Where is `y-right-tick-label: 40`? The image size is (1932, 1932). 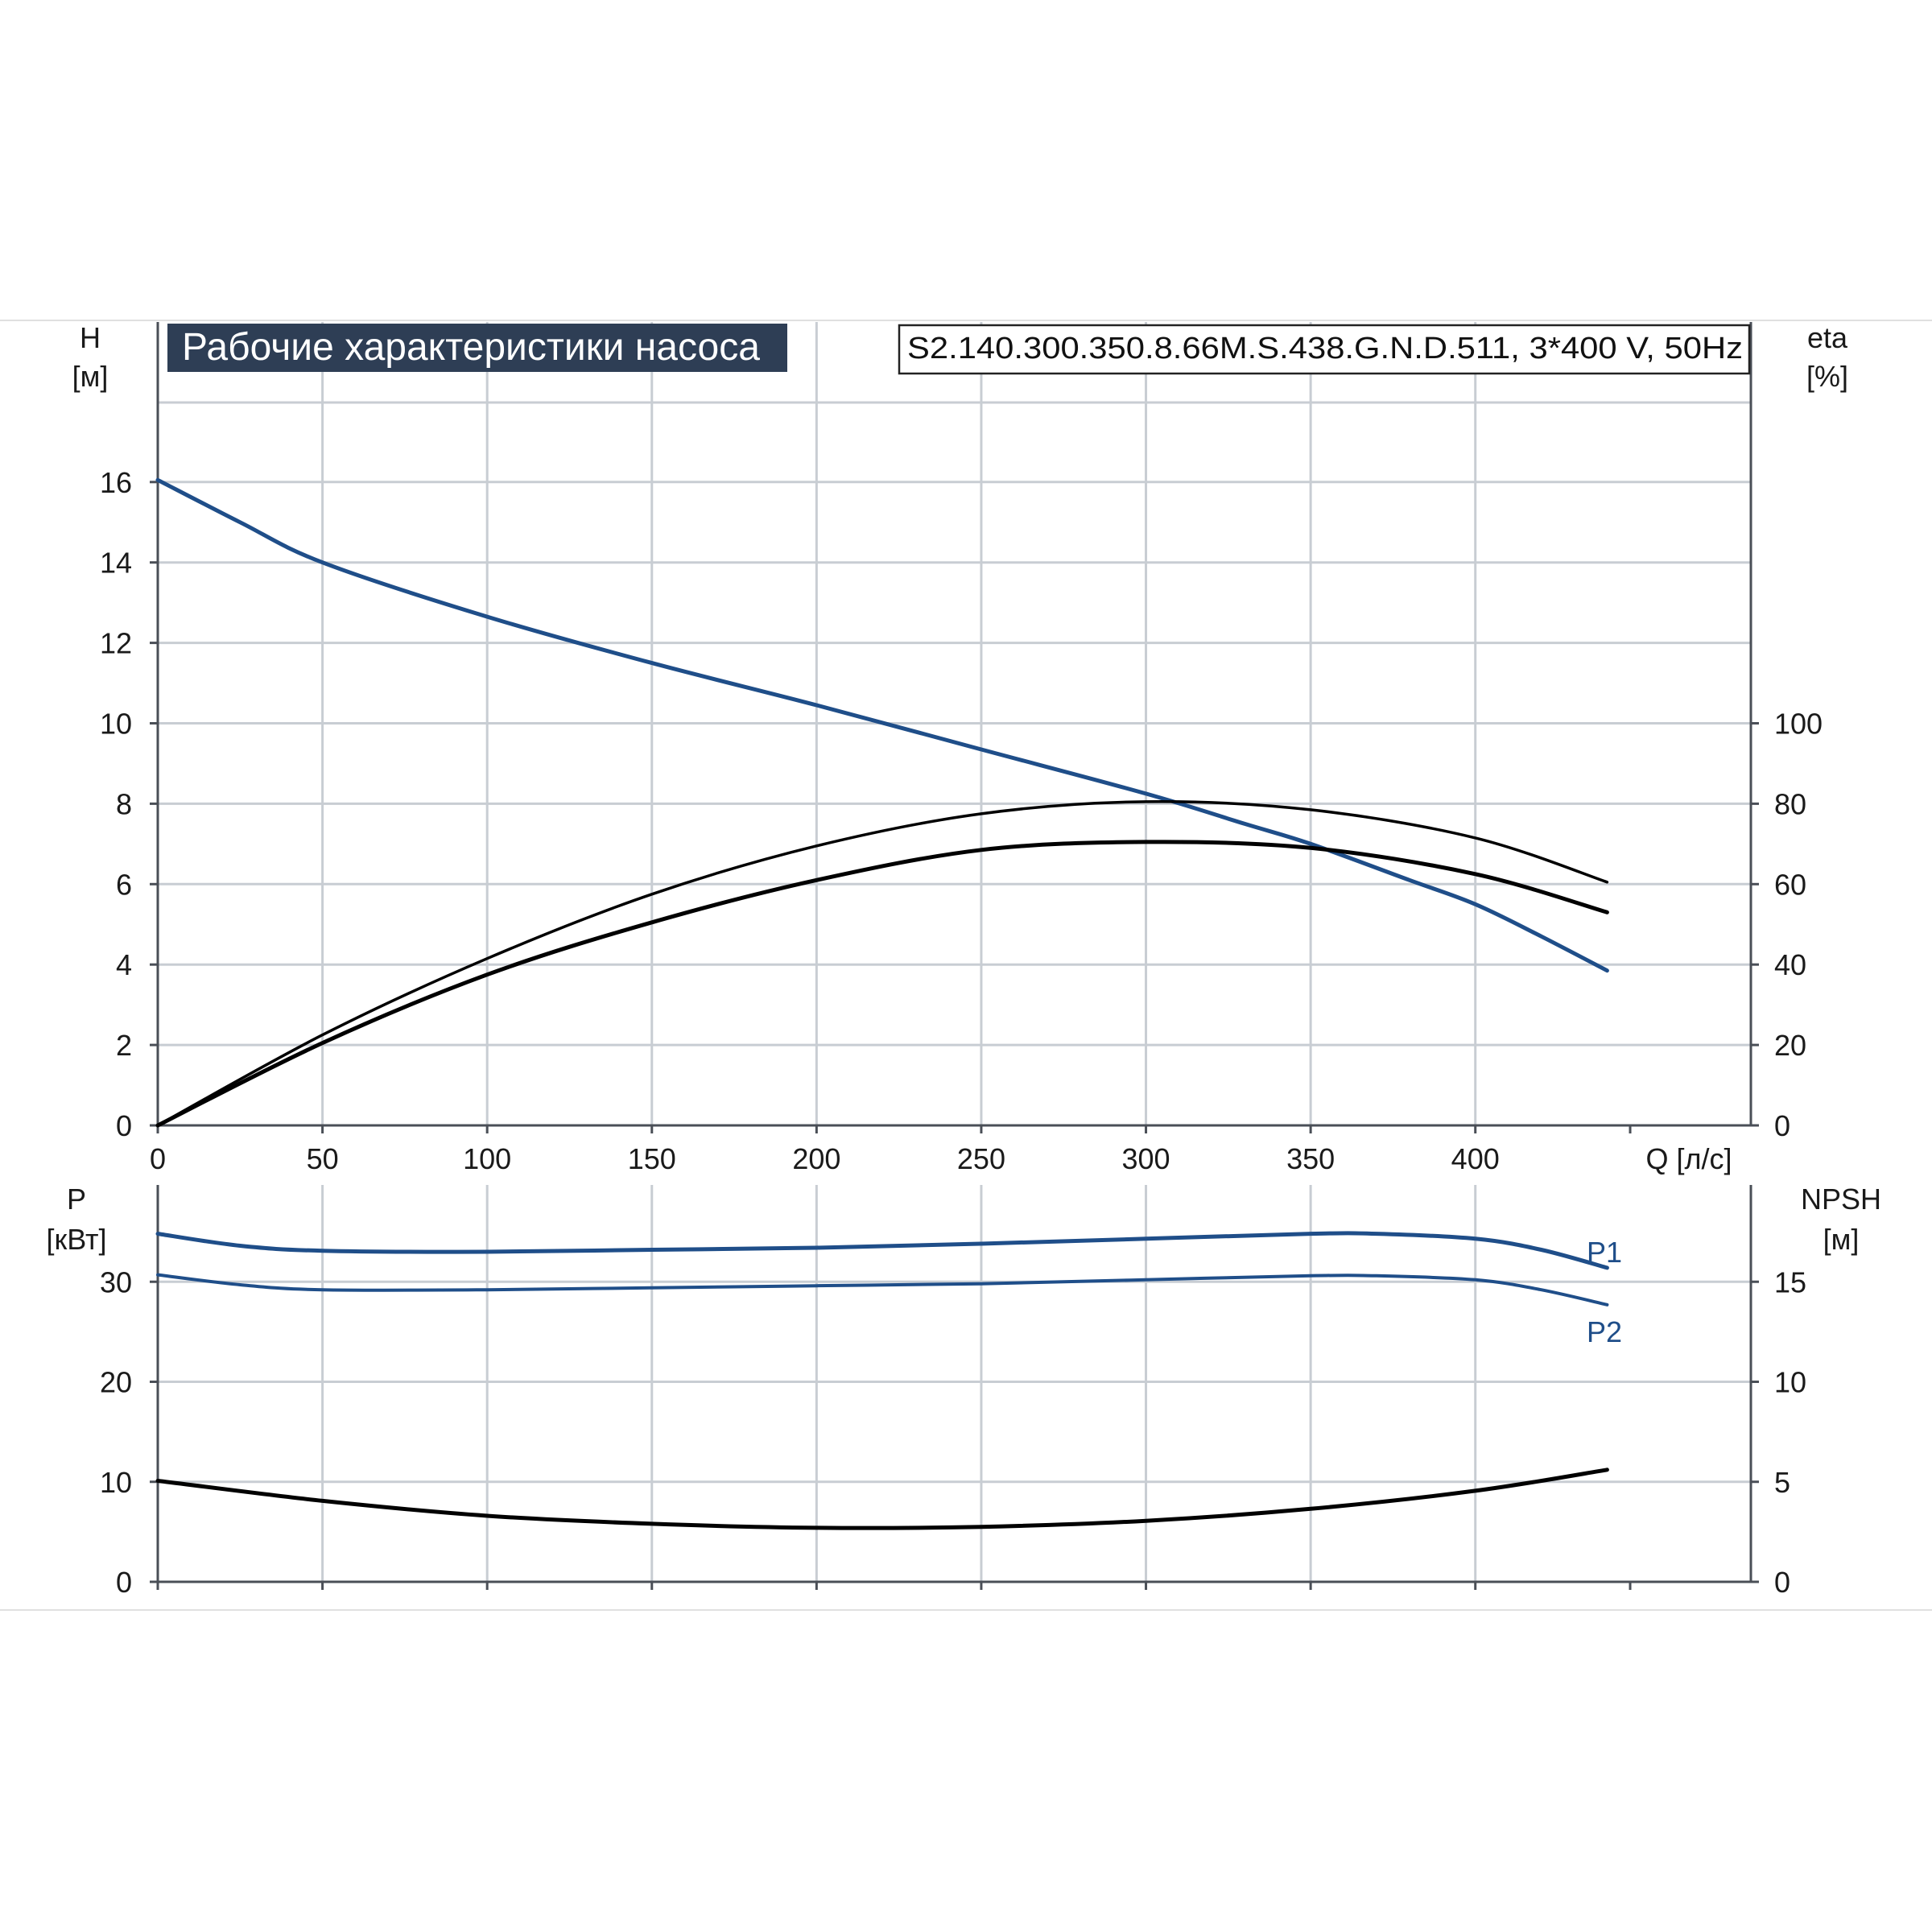
y-right-tick-label: 40 is located at coordinates (1790, 965).